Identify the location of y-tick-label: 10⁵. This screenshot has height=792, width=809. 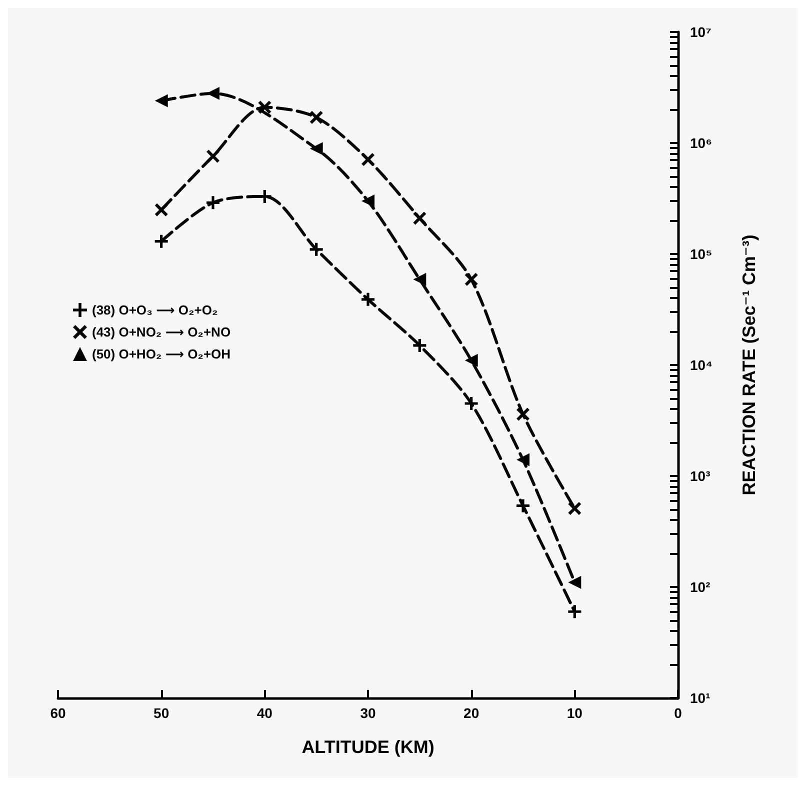
(701, 254).